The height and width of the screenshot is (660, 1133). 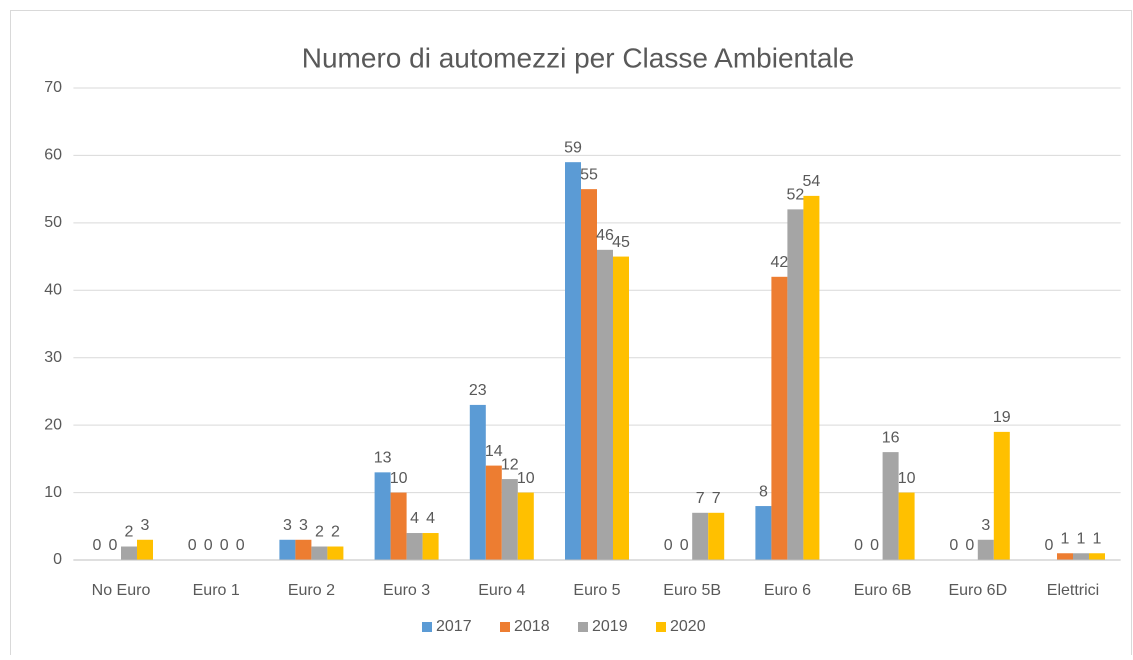 What do you see at coordinates (53, 87) in the screenshot?
I see `y-tick-label: 70` at bounding box center [53, 87].